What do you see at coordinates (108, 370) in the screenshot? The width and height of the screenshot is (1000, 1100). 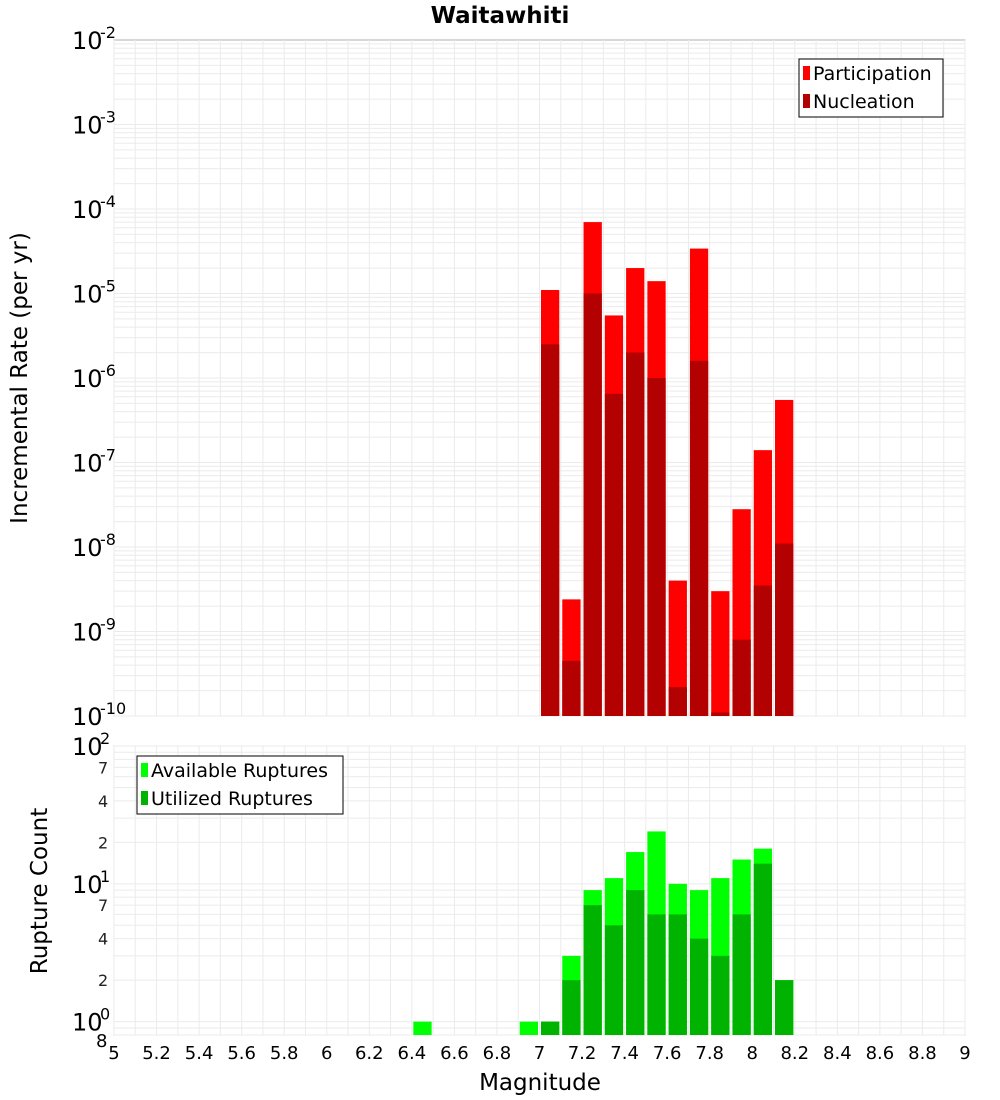 I see `rate-y-tick-exponent: -6` at bounding box center [108, 370].